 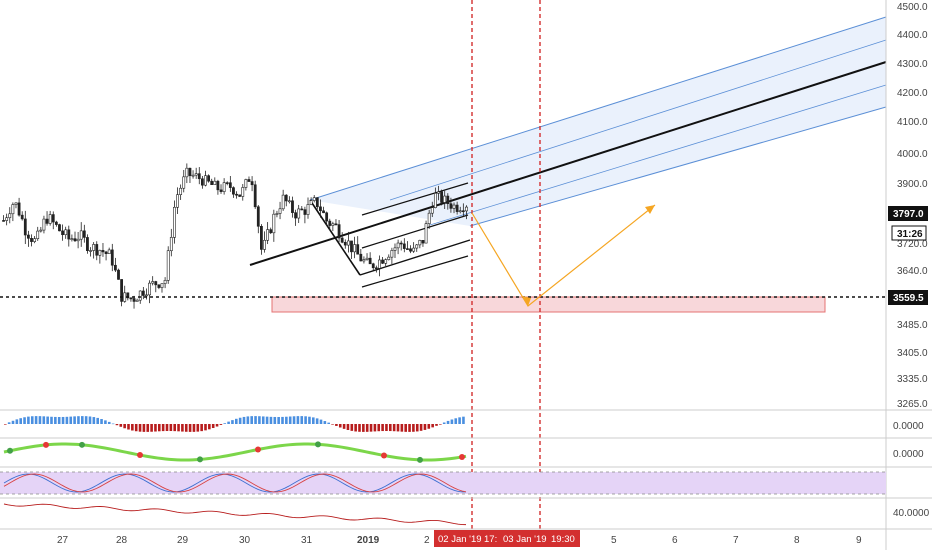 What do you see at coordinates (368, 540) in the screenshot?
I see `time-tick: 2019` at bounding box center [368, 540].